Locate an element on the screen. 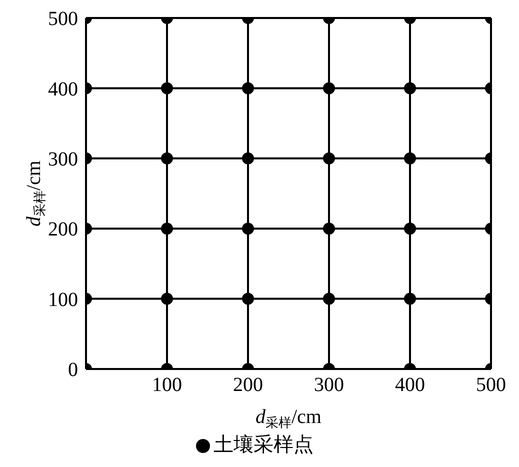 The image size is (519, 467). y-tick-label: 200 is located at coordinates (63, 229).